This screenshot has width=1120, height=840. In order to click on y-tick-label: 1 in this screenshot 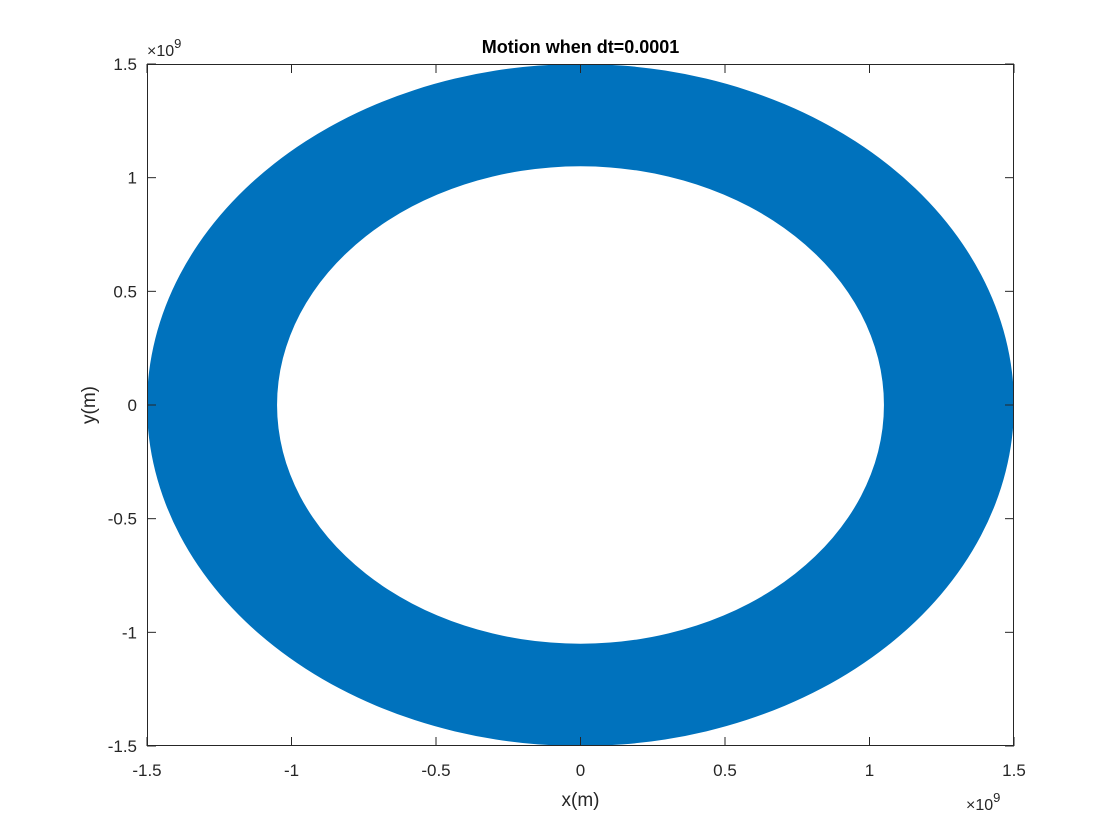, I will do `click(132, 178)`.